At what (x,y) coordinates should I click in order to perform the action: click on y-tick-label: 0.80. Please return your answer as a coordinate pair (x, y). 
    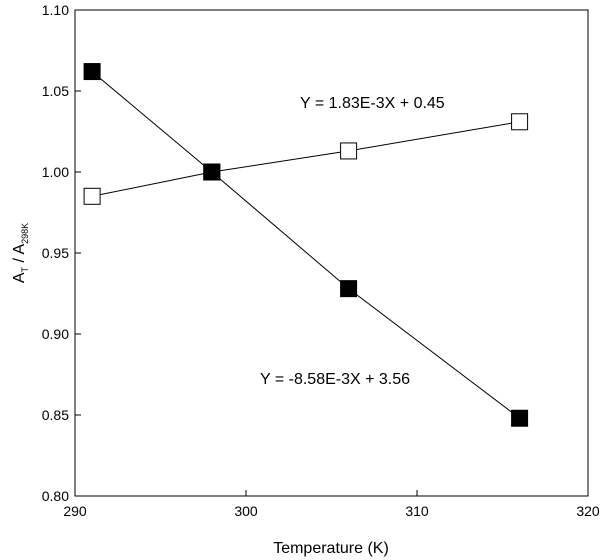
    Looking at the image, I should click on (55, 496).